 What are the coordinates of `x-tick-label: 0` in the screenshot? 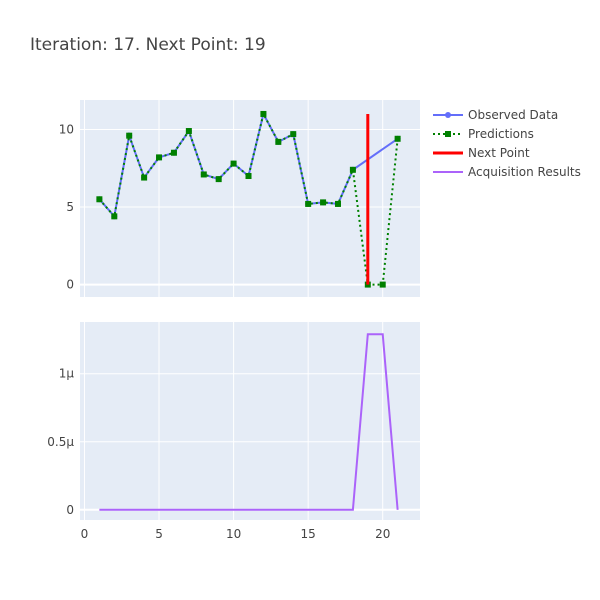 It's located at (85, 534).